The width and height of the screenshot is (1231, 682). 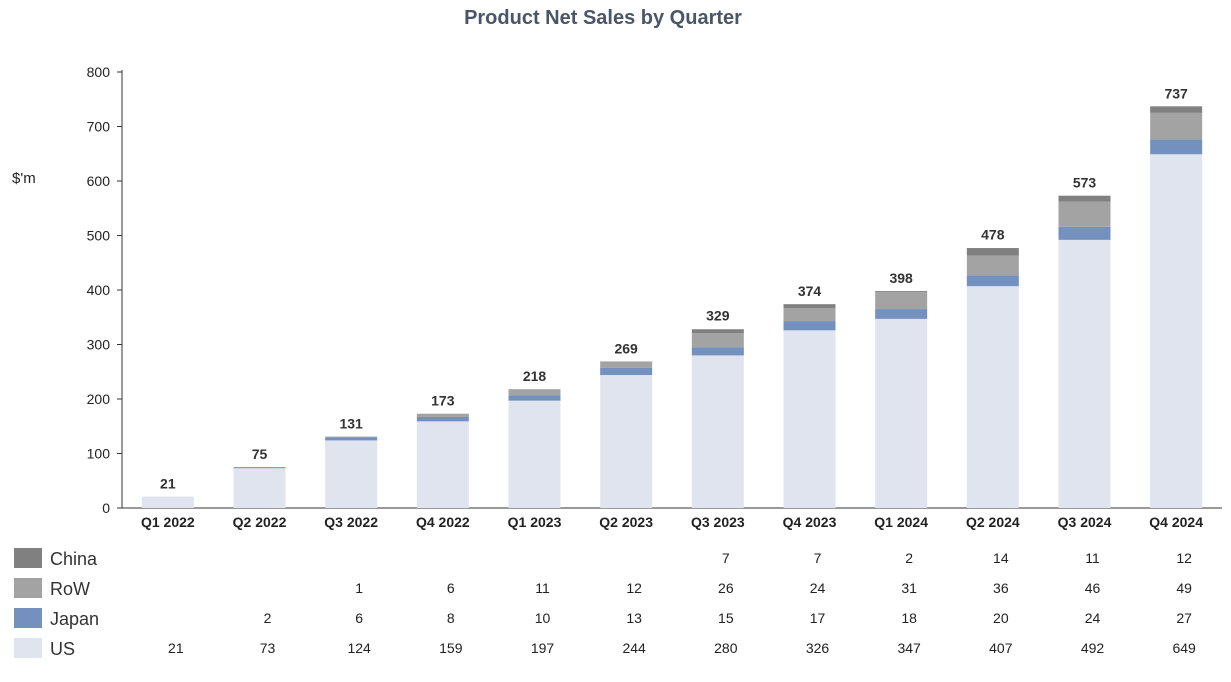 I want to click on y-tick-label: 600, so click(x=99, y=181).